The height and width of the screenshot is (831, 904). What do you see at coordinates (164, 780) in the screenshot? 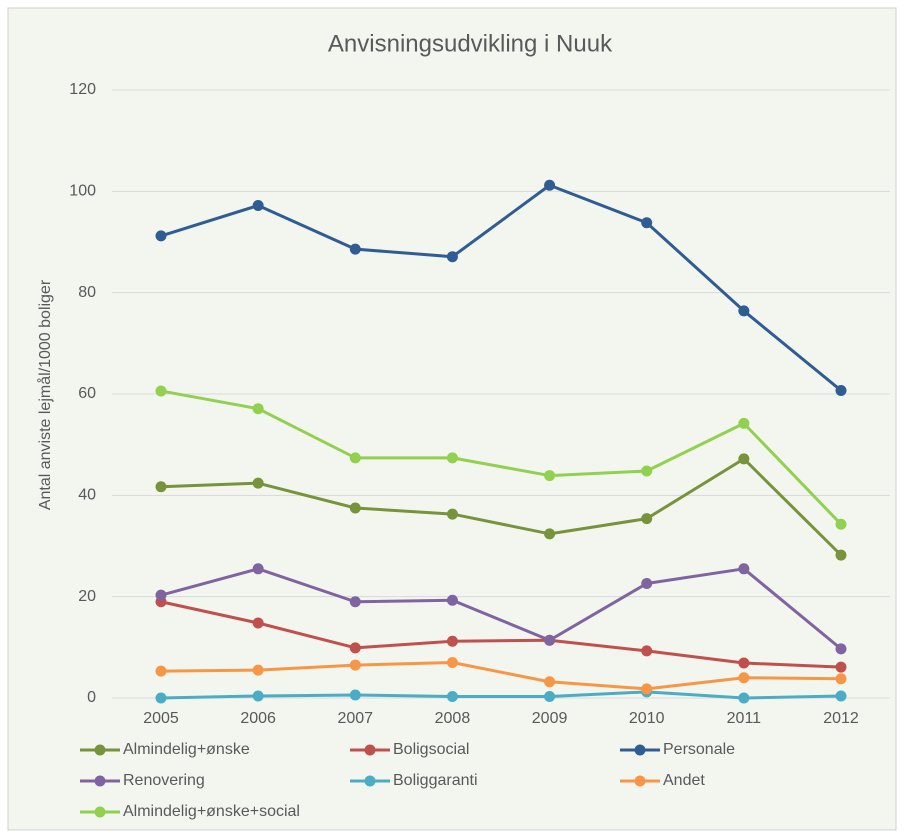
I see `legend-label: Renovering` at bounding box center [164, 780].